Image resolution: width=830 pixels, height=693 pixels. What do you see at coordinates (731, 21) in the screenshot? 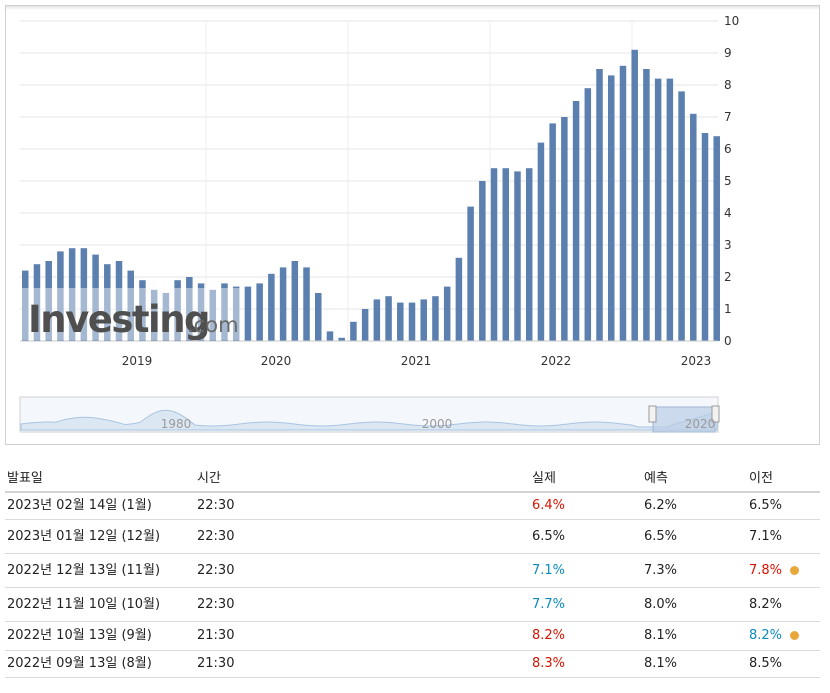
I see `y-tick-label: 10` at bounding box center [731, 21].